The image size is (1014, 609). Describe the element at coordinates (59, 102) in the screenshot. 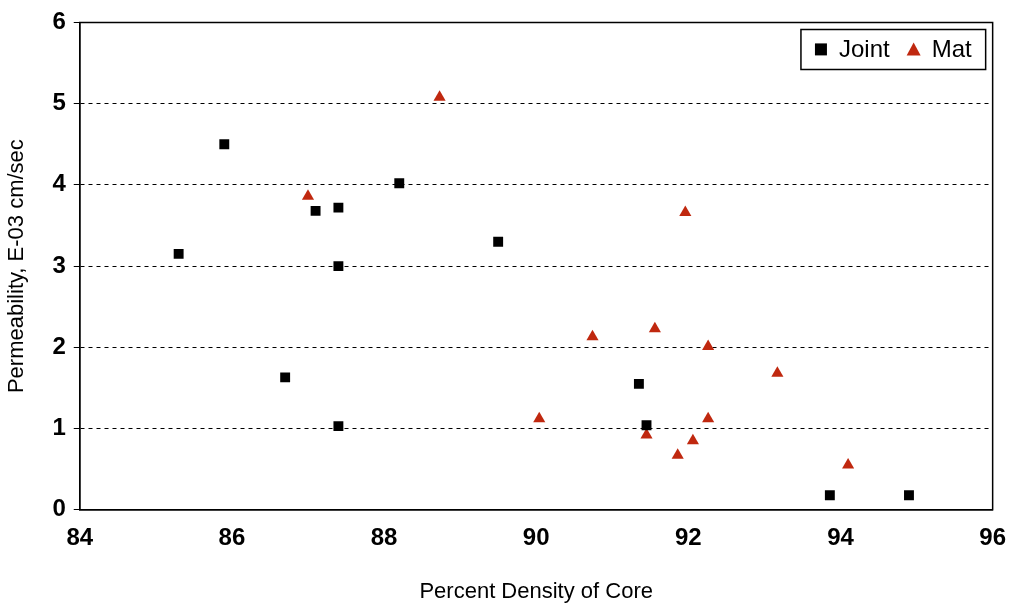

I see `y-tick-label: 5` at that location.